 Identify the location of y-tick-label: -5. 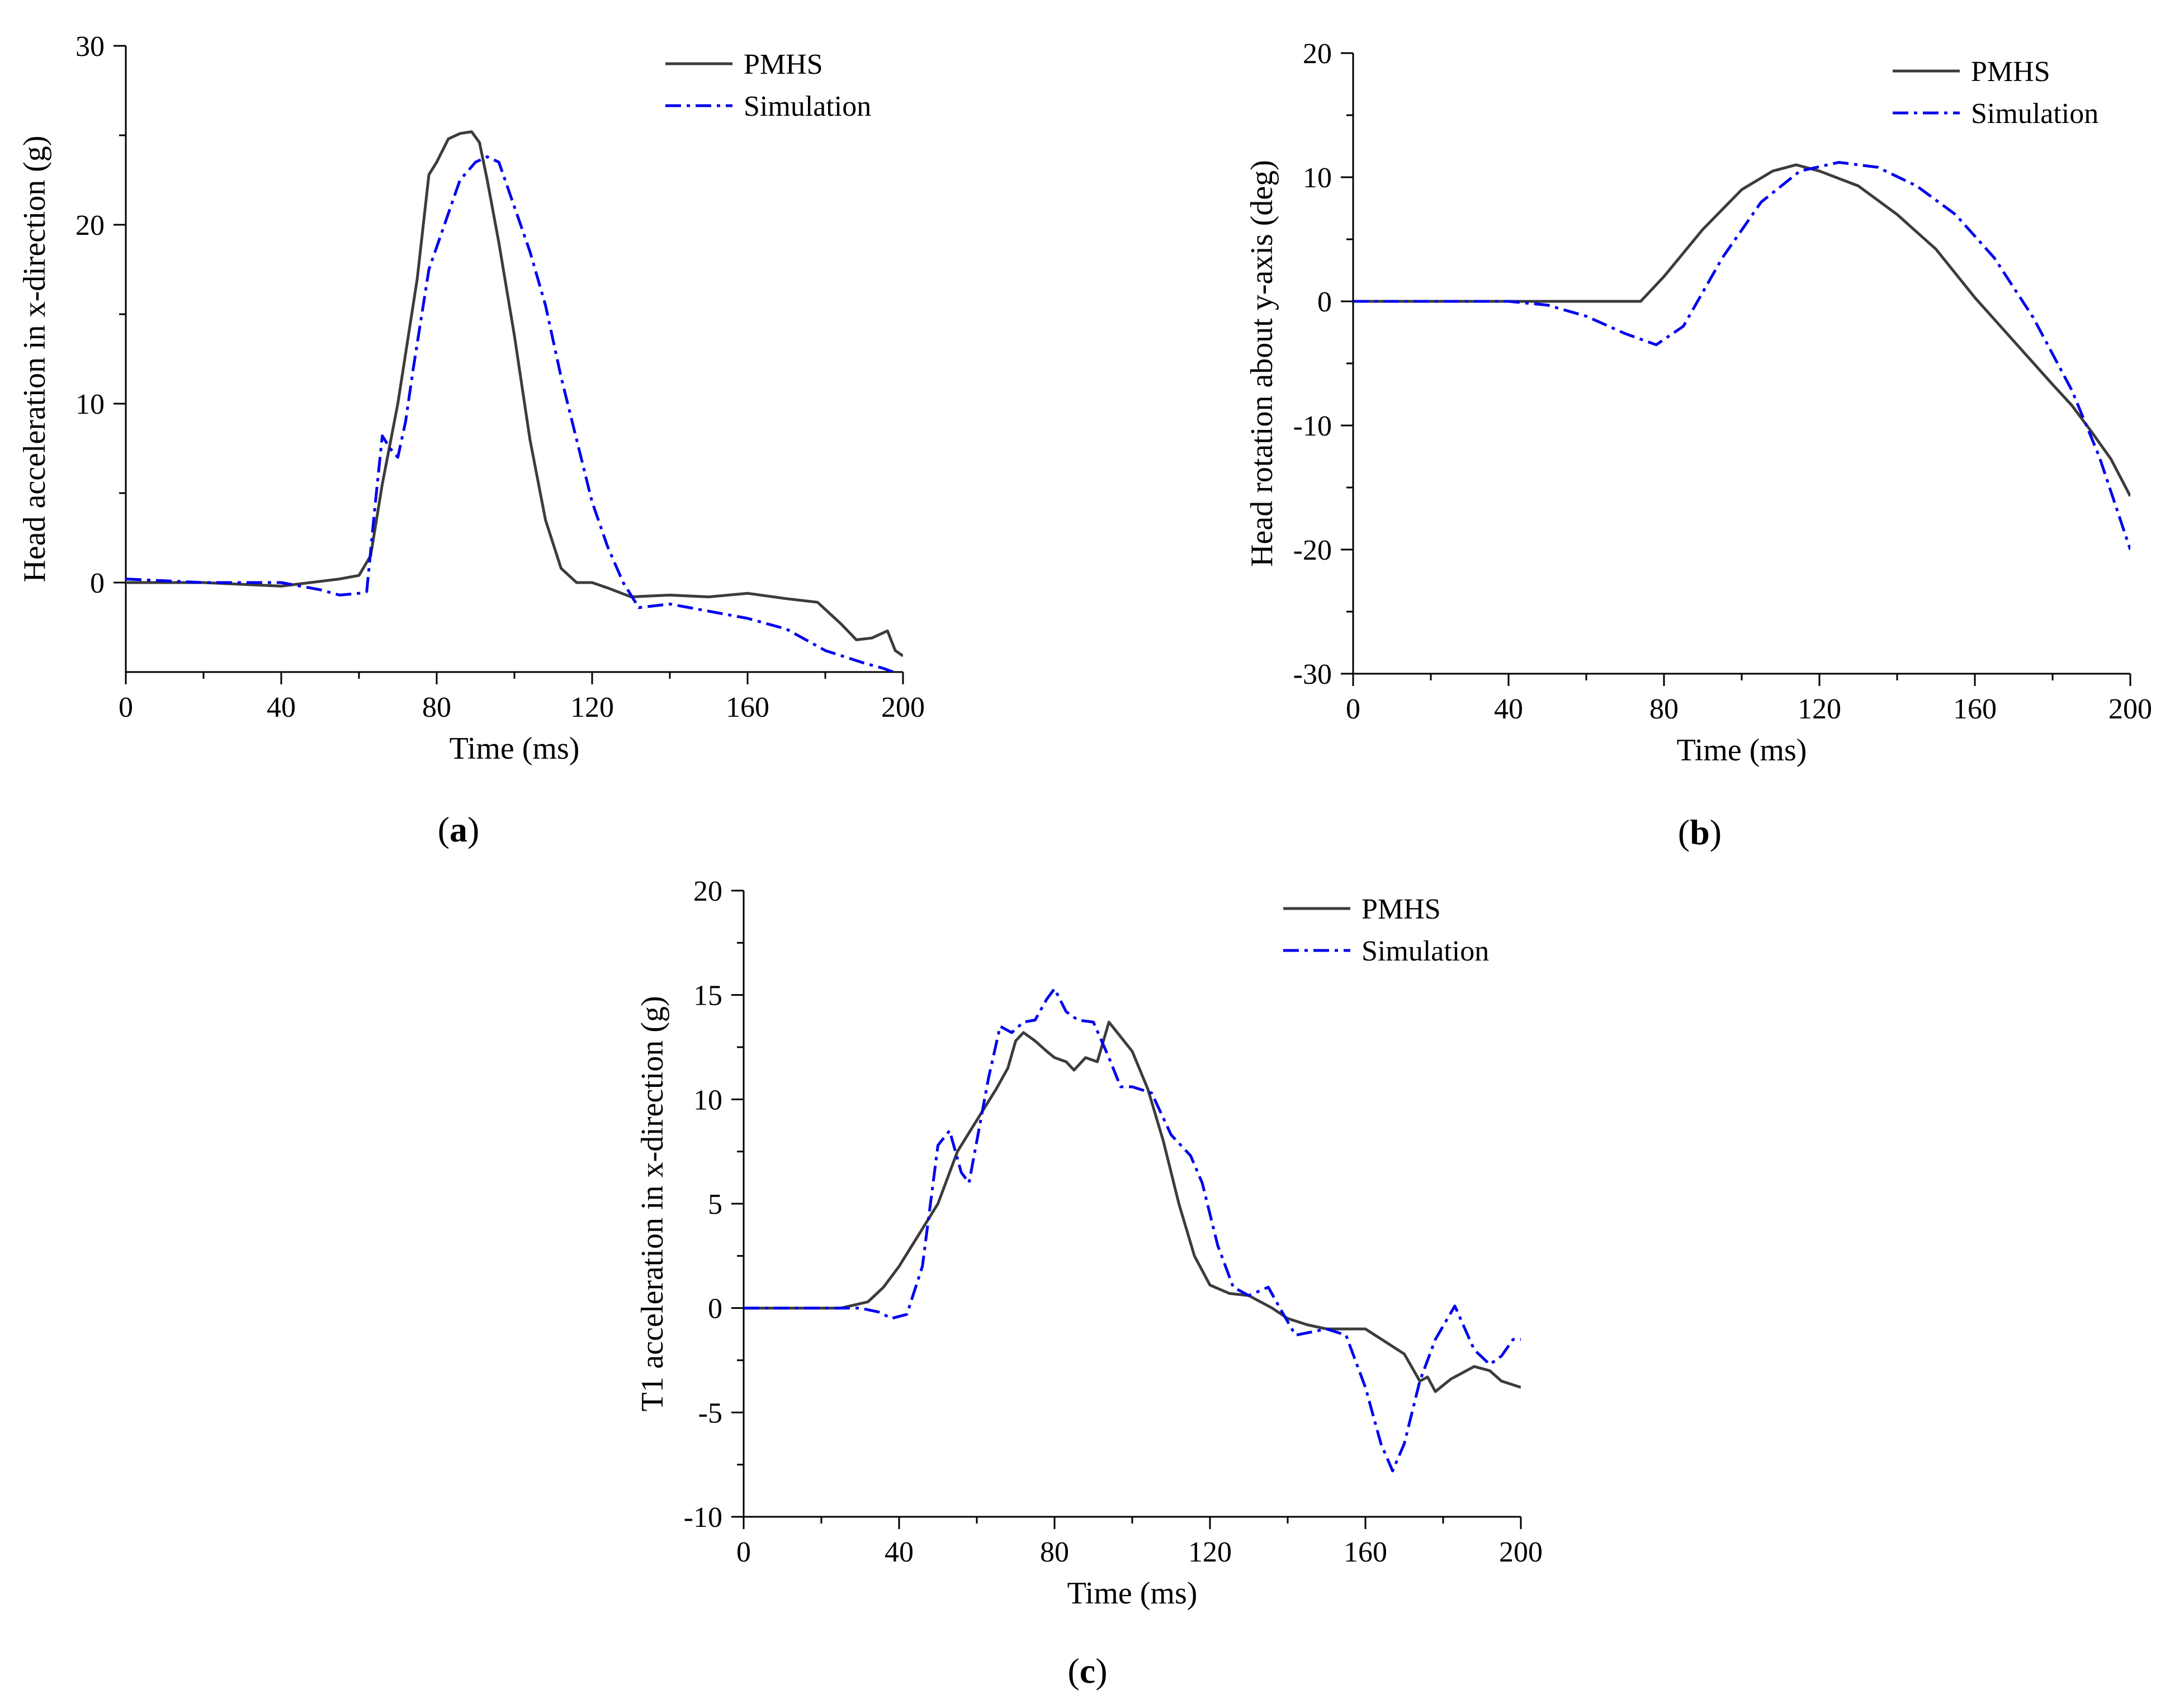
(710, 1413).